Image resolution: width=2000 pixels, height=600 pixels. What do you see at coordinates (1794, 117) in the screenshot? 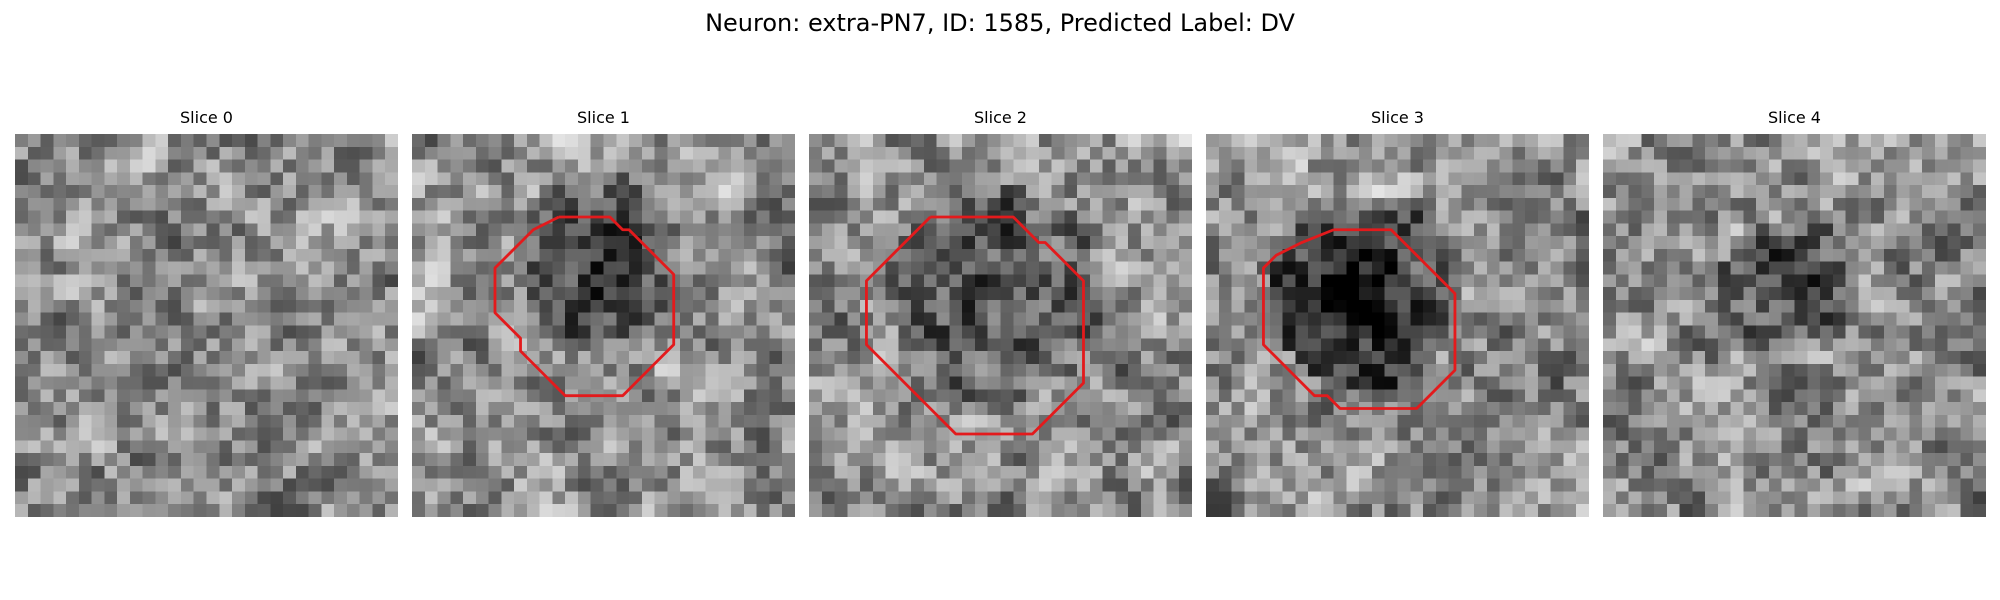
I see `slice-title-4: Slice 4` at bounding box center [1794, 117].